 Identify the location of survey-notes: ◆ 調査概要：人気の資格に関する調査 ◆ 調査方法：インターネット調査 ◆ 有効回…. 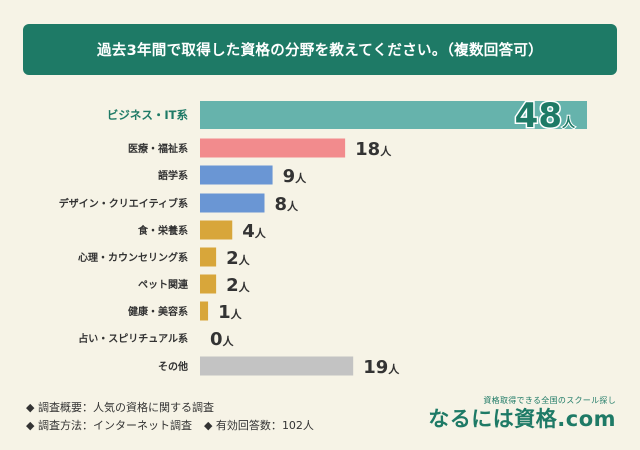
(170, 417).